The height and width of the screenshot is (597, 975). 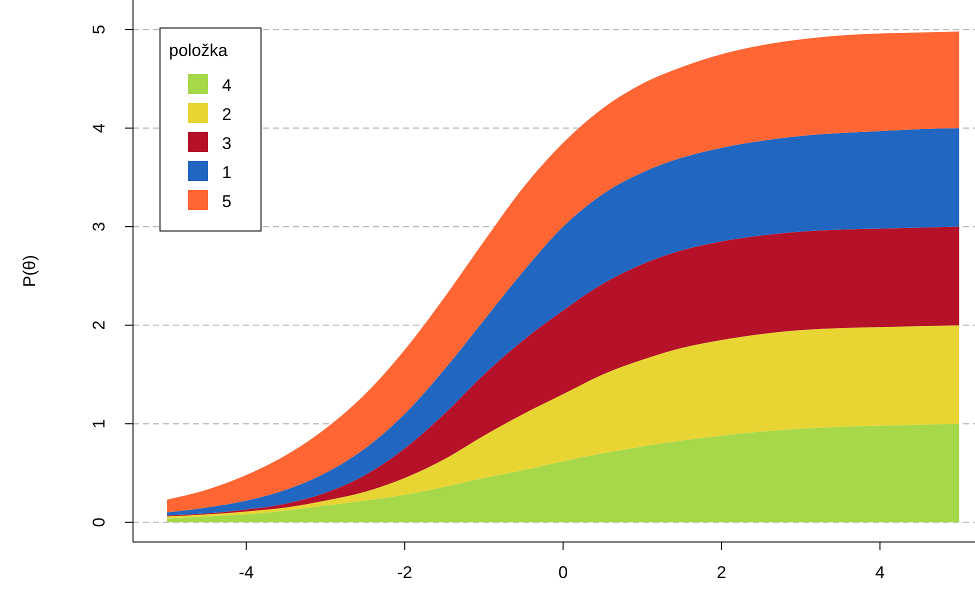 What do you see at coordinates (98, 325) in the screenshot?
I see `y-tick-label: 2` at bounding box center [98, 325].